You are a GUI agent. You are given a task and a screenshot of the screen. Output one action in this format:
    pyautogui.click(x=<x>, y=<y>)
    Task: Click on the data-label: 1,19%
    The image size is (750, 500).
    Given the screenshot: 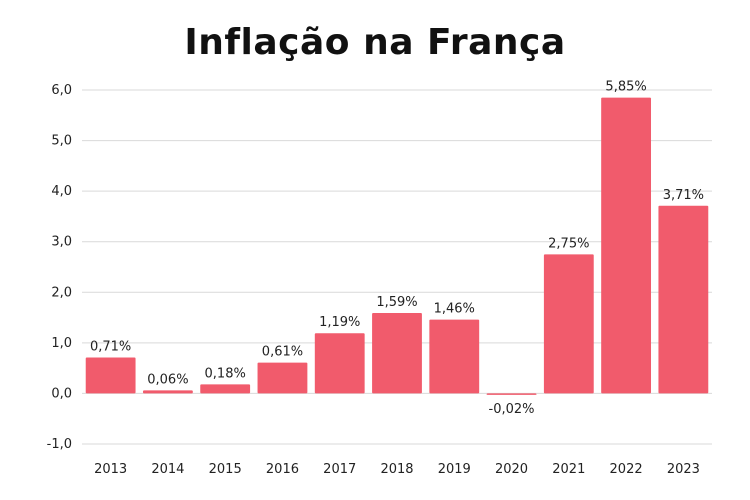 What is the action you would take?
    pyautogui.click(x=339, y=322)
    